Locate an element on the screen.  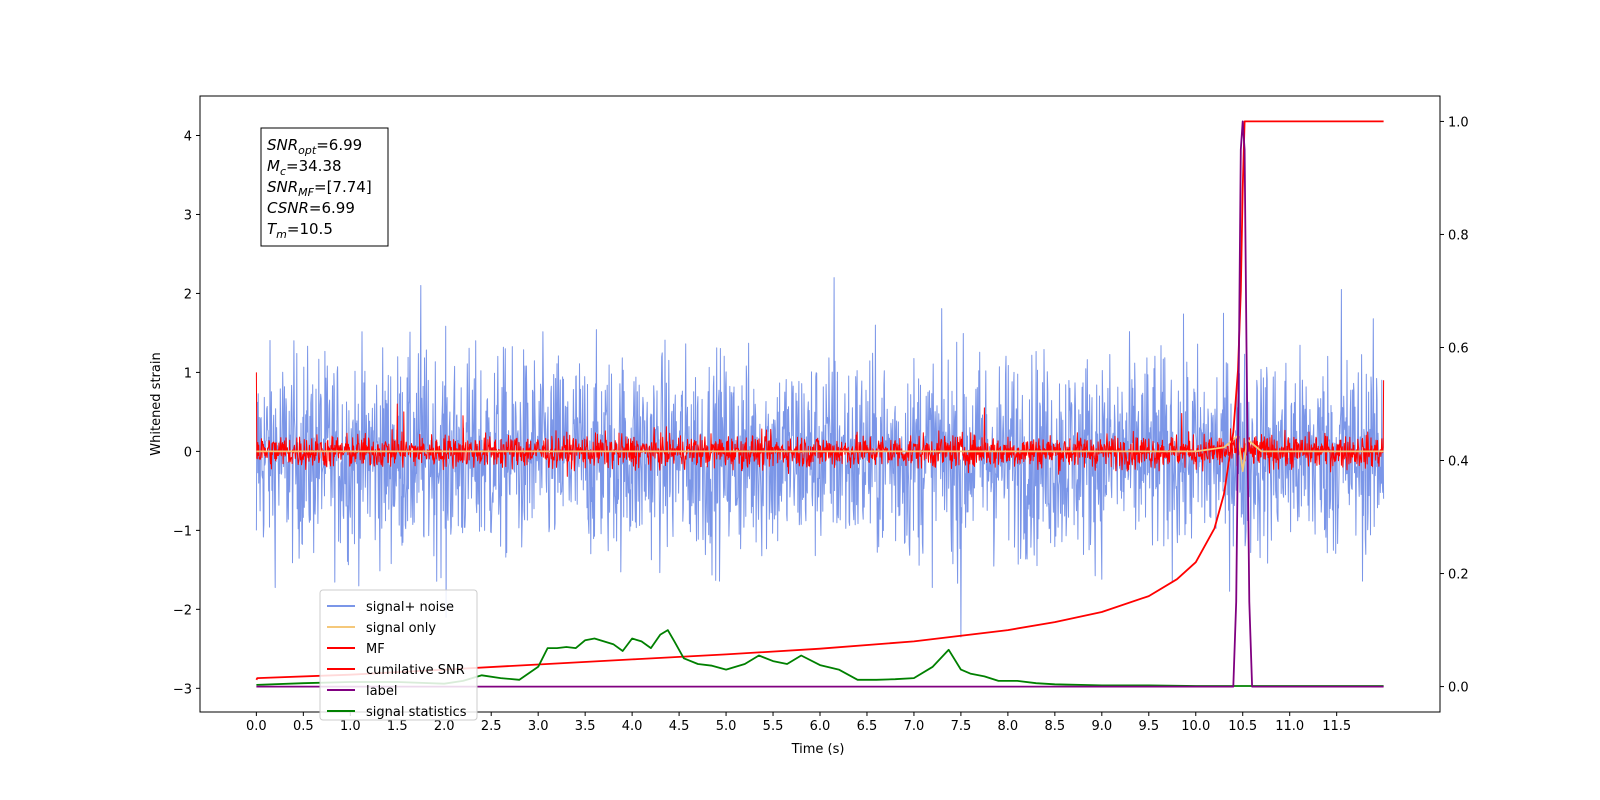
annotation-line: Mc=34.38 is located at coordinates (304, 167).